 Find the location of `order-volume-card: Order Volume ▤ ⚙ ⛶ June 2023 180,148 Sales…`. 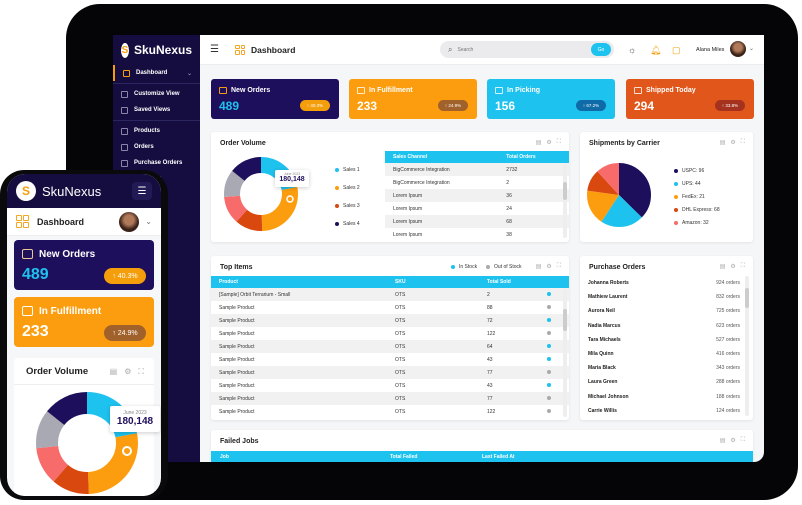

order-volume-card: Order Volume ▤ ⚙ ⛶ June 2023 180,148 Sales… is located at coordinates (390, 187).